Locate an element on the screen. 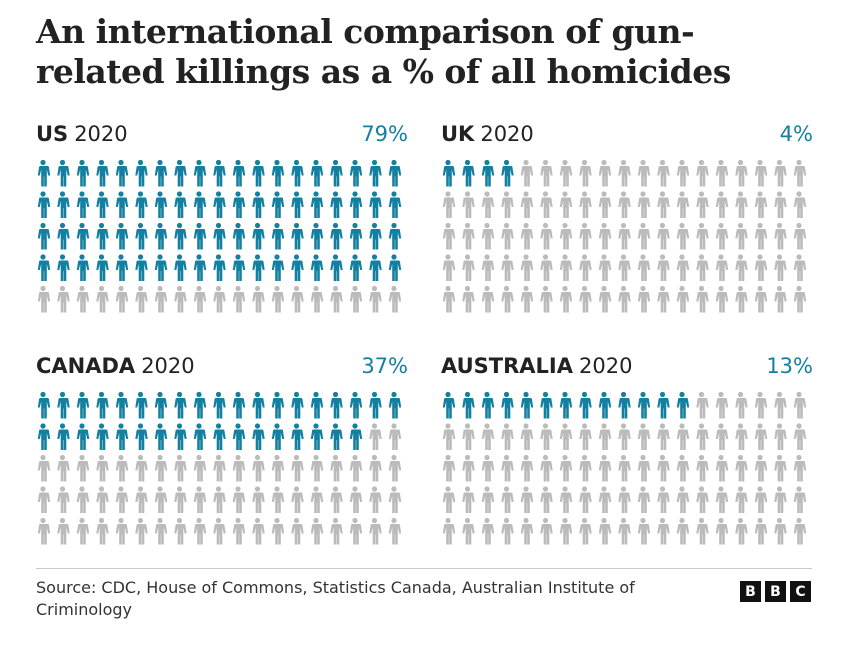  panel-canada: CANADA 2020 37% is located at coordinates (222, 453).